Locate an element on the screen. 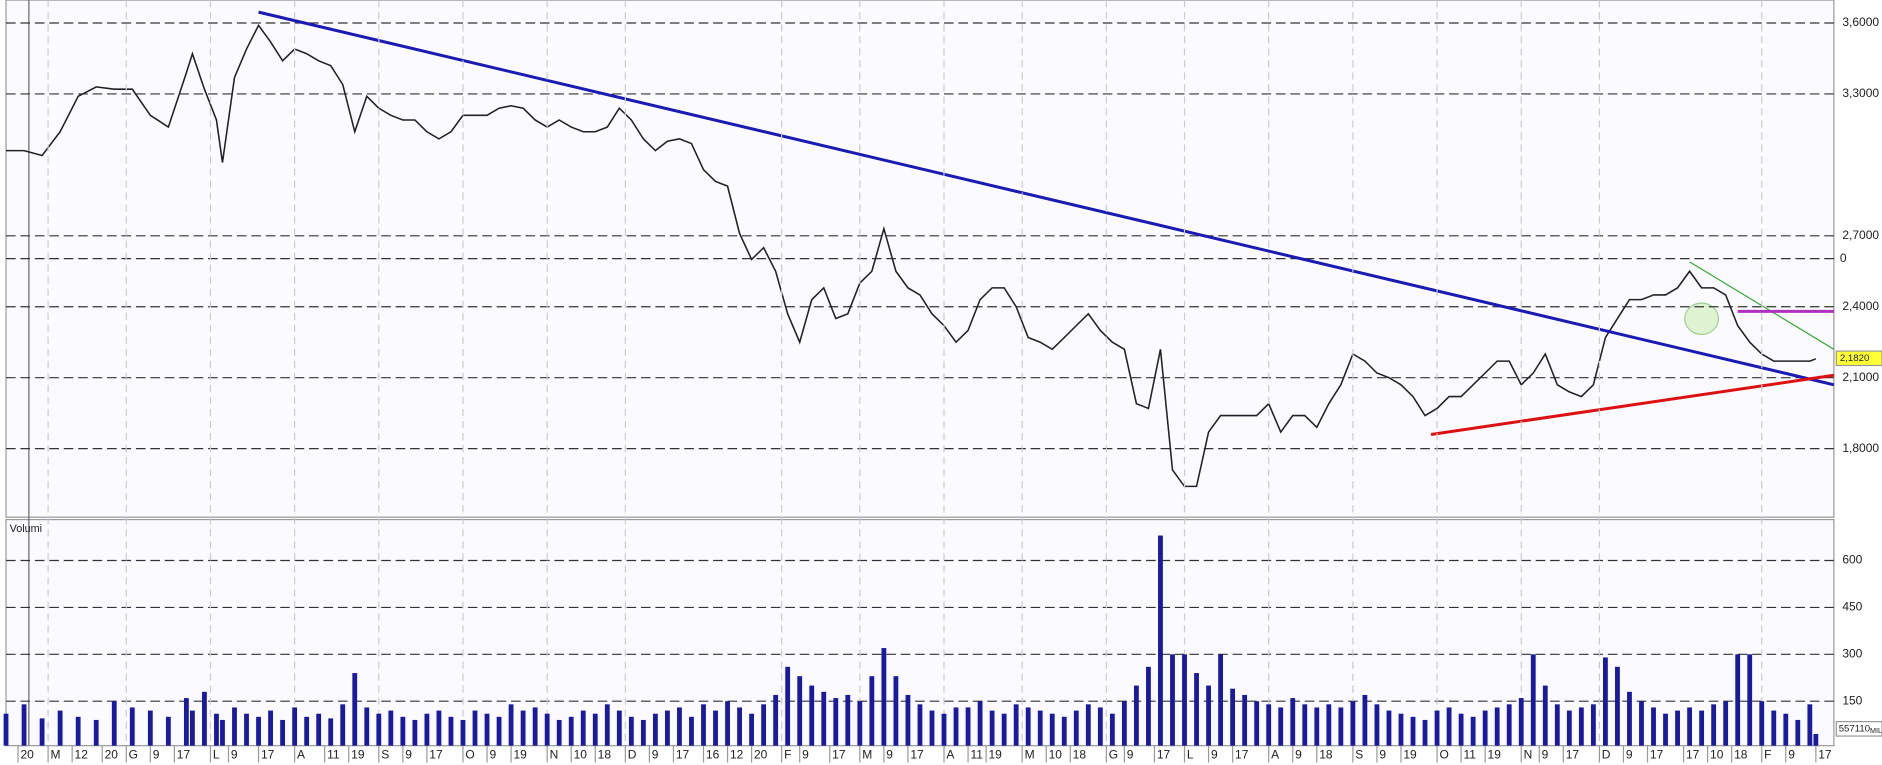 The height and width of the screenshot is (765, 1882). y-tick-label: 300 is located at coordinates (1852, 653).